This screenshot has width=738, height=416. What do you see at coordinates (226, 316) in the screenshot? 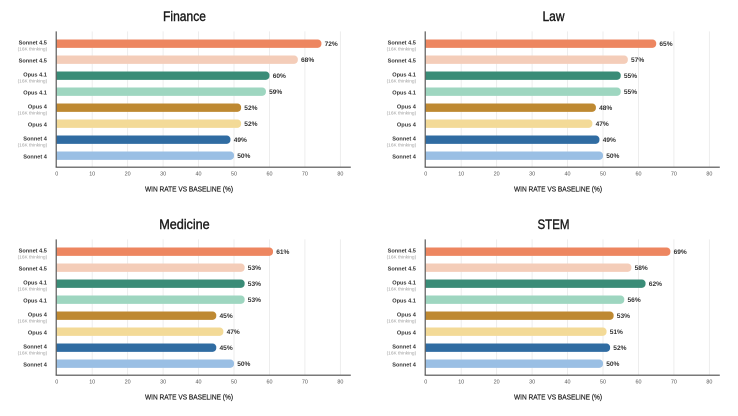
I see `svg-text: 45%` at bounding box center [226, 316].